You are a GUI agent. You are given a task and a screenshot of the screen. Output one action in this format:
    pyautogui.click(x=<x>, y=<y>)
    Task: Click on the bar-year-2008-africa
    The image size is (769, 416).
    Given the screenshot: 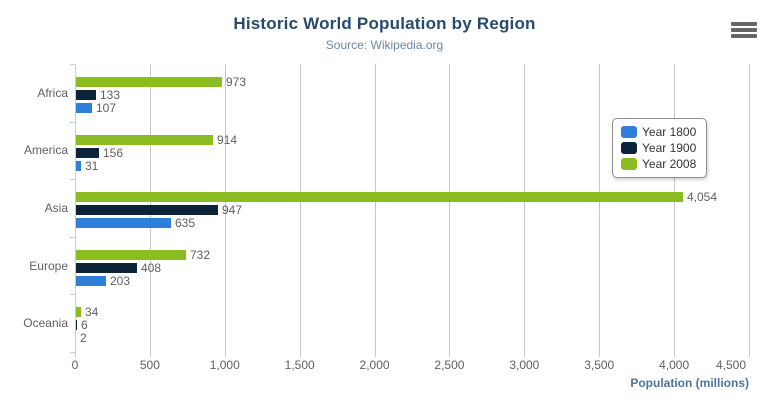 What is the action you would take?
    pyautogui.click(x=149, y=82)
    